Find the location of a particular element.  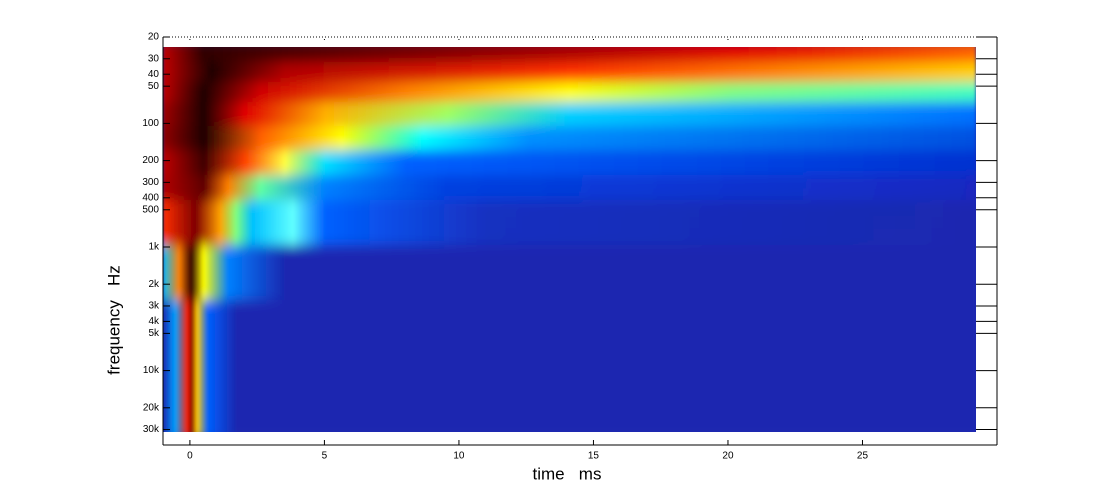

y-tick-label: 50 is located at coordinates (154, 86).